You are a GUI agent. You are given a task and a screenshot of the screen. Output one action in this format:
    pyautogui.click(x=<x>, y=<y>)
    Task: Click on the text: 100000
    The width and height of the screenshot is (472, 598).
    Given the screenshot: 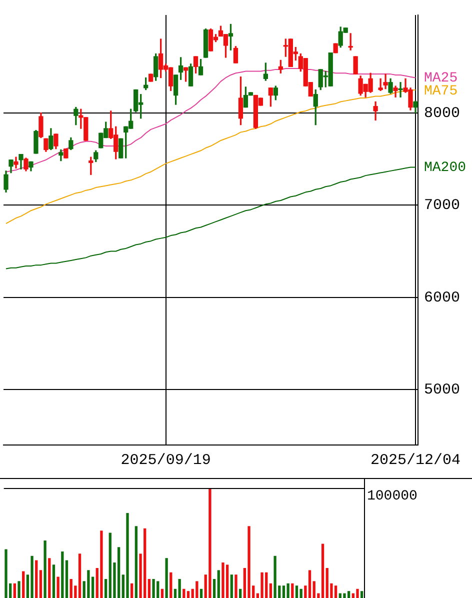 What is the action you would take?
    pyautogui.click(x=392, y=496)
    